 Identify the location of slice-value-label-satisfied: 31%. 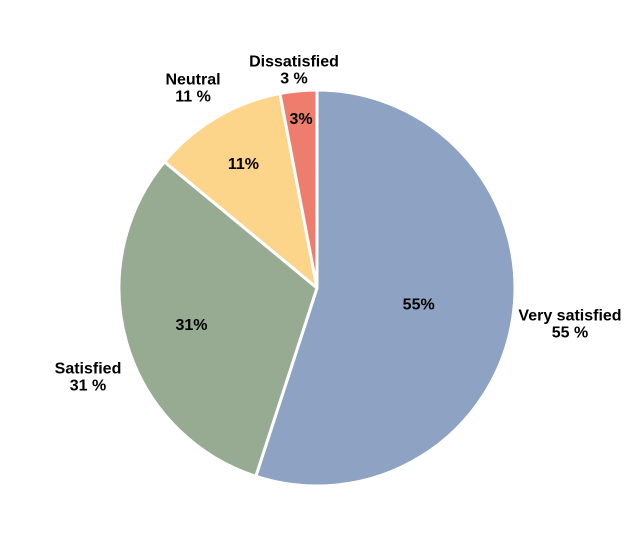
(191, 325).